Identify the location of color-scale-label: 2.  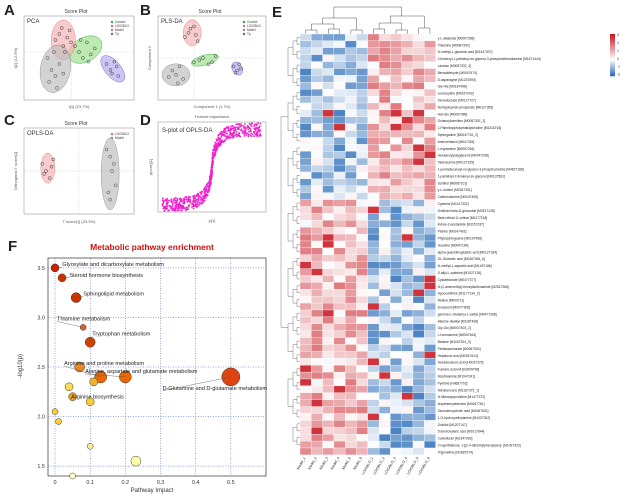
(618, 43).